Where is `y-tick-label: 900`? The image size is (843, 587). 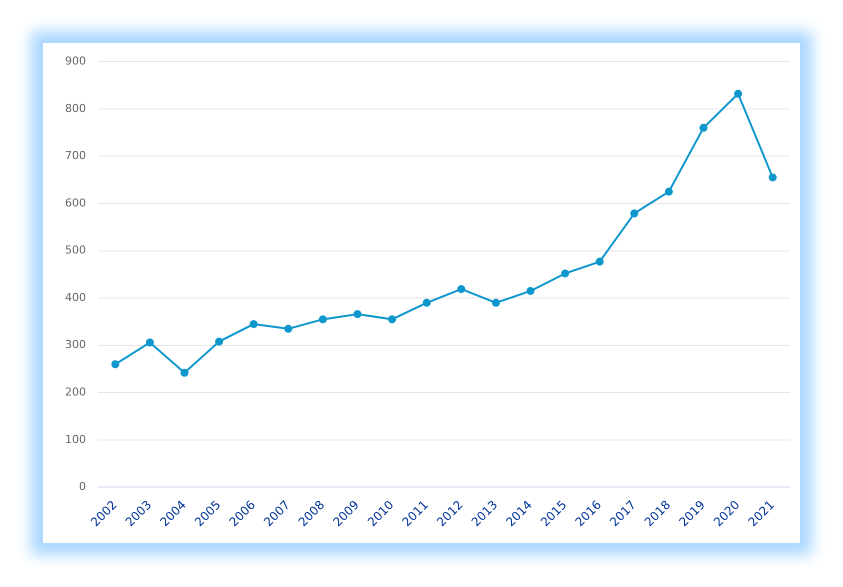 y-tick-label: 900 is located at coordinates (75, 61).